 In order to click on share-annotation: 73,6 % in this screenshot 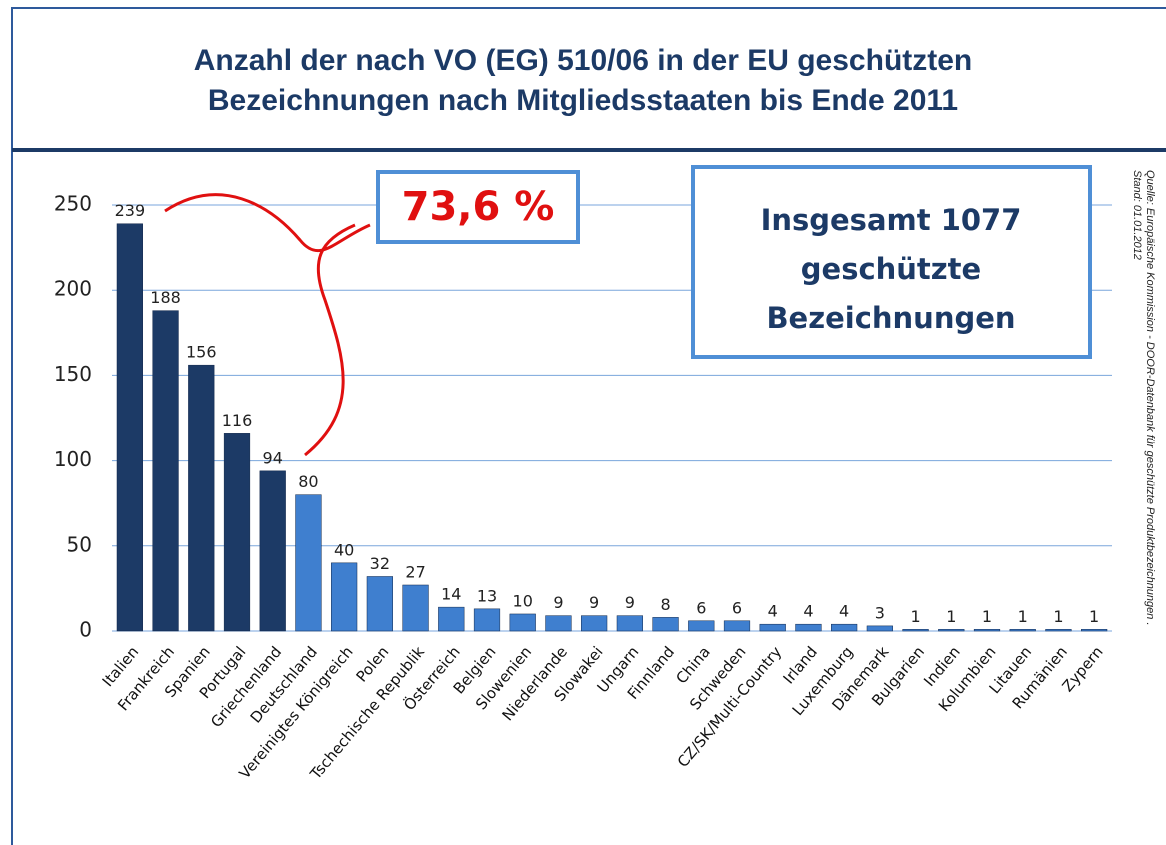, I will do `click(478, 207)`.